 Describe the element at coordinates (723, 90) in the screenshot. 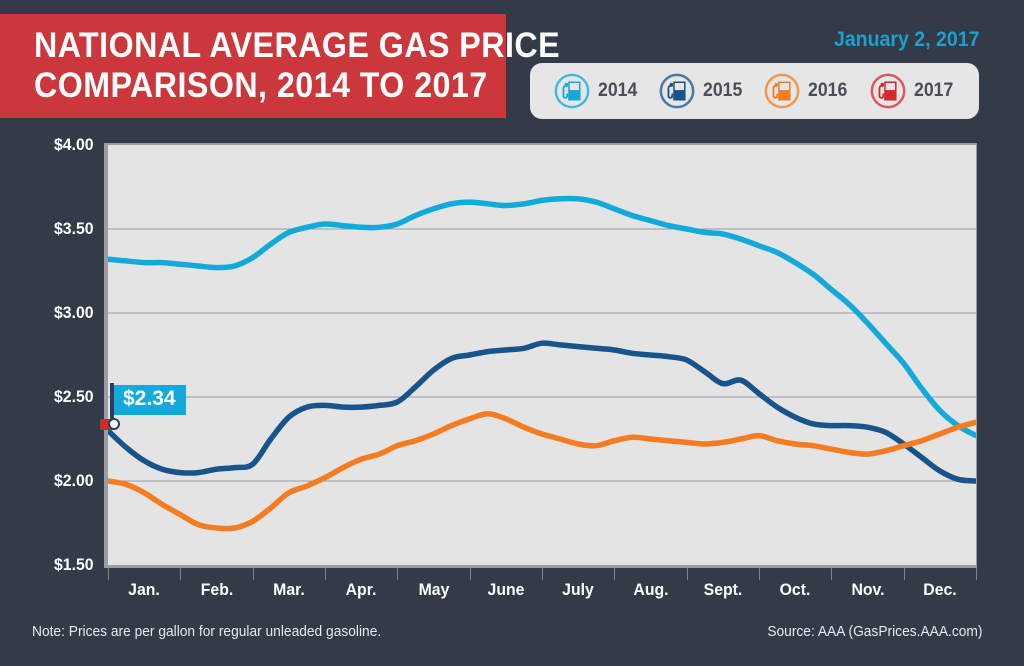

I see `legend-label-2015: 2015` at that location.